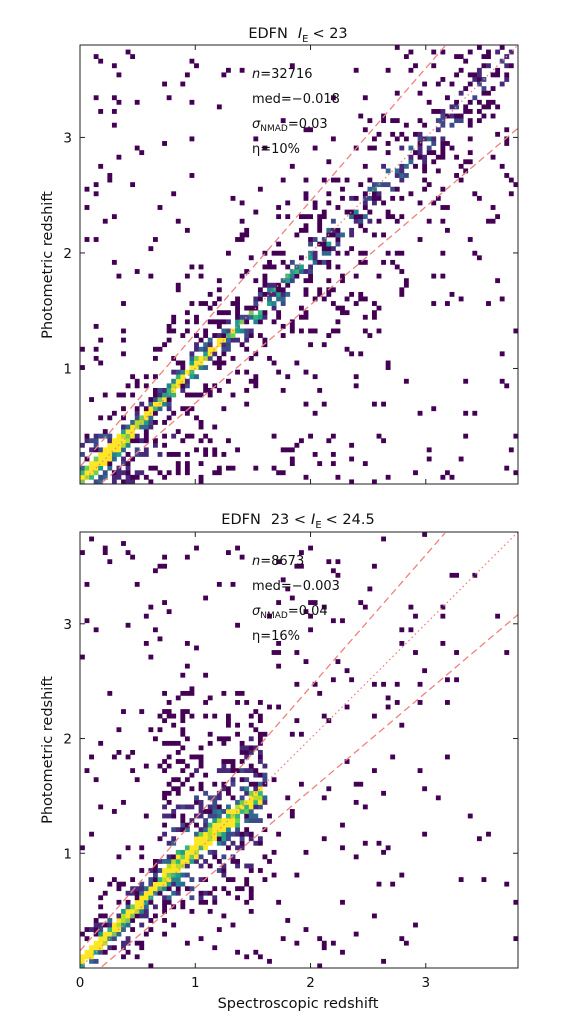  I want to click on y-tick-label: 3, so click(67, 625).